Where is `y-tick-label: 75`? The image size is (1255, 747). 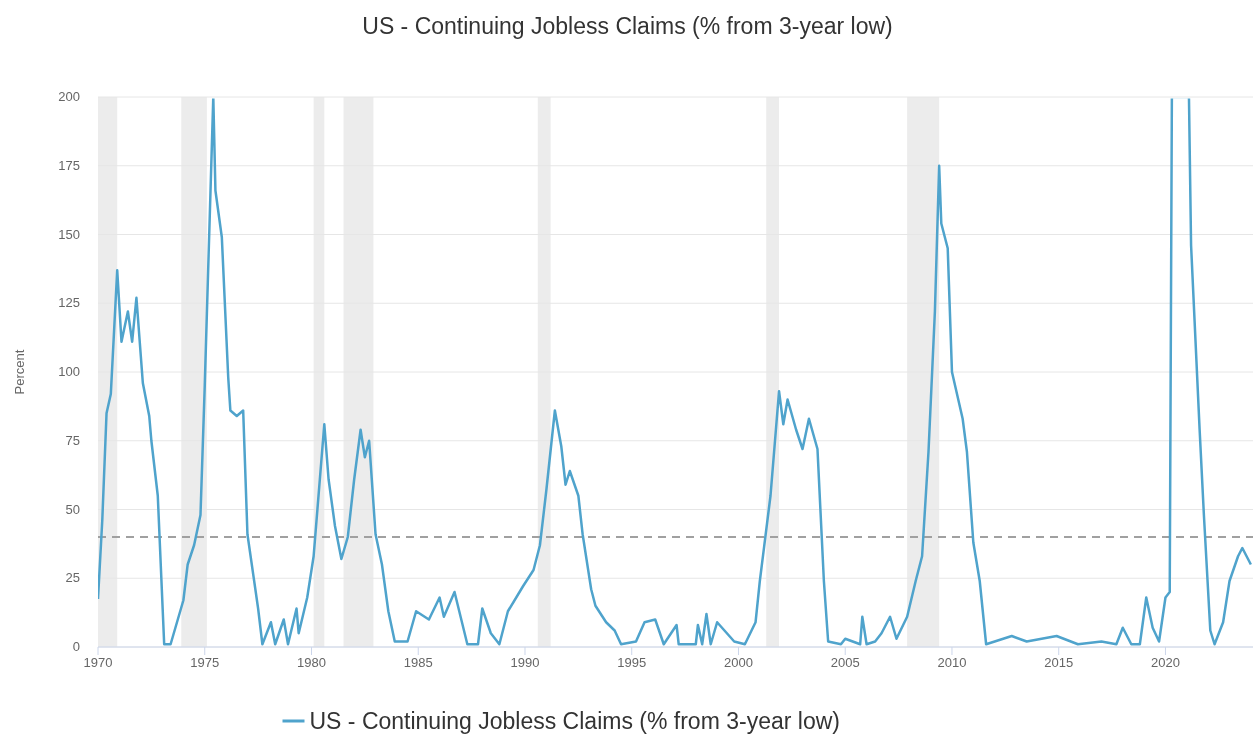 y-tick-label: 75 is located at coordinates (72, 440).